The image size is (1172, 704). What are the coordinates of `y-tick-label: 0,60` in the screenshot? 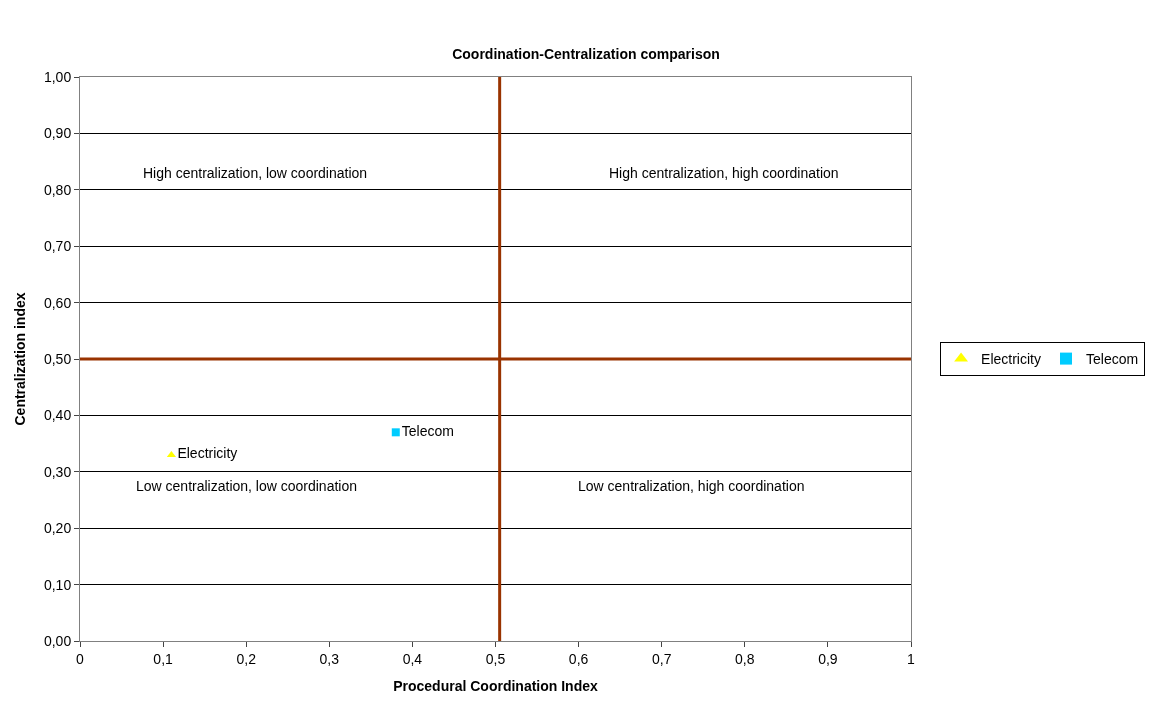 It's located at (57, 302).